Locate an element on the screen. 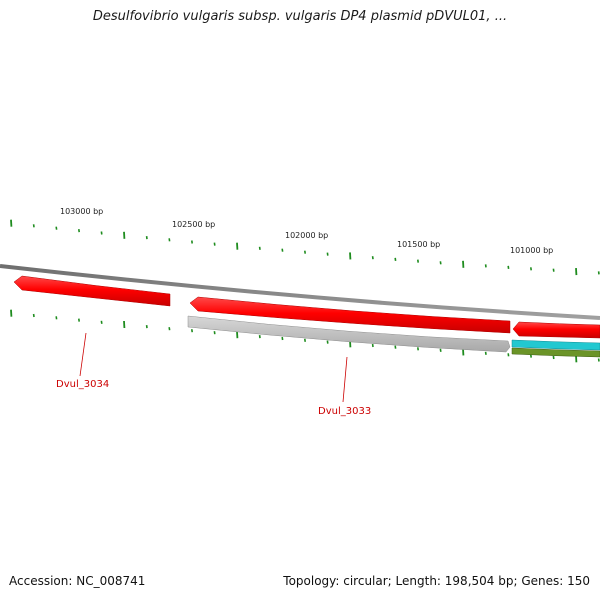 The height and width of the screenshot is (600, 600). gene-arrow-right is located at coordinates (556, 330).